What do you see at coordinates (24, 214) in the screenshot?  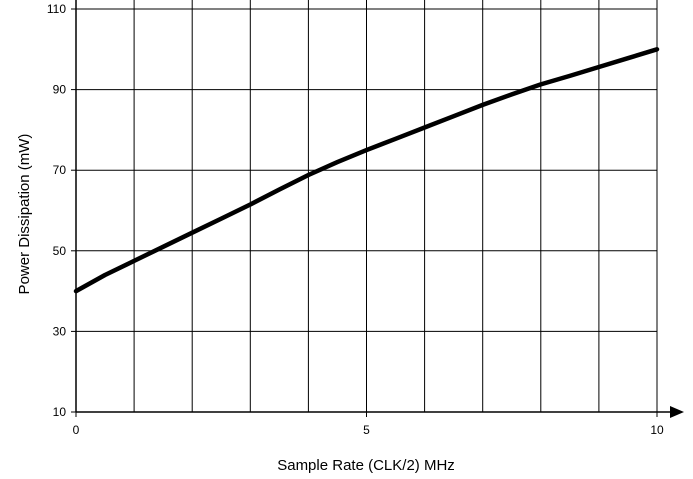 I see `y-axis-label: Power Dissipation (mW)` at bounding box center [24, 214].